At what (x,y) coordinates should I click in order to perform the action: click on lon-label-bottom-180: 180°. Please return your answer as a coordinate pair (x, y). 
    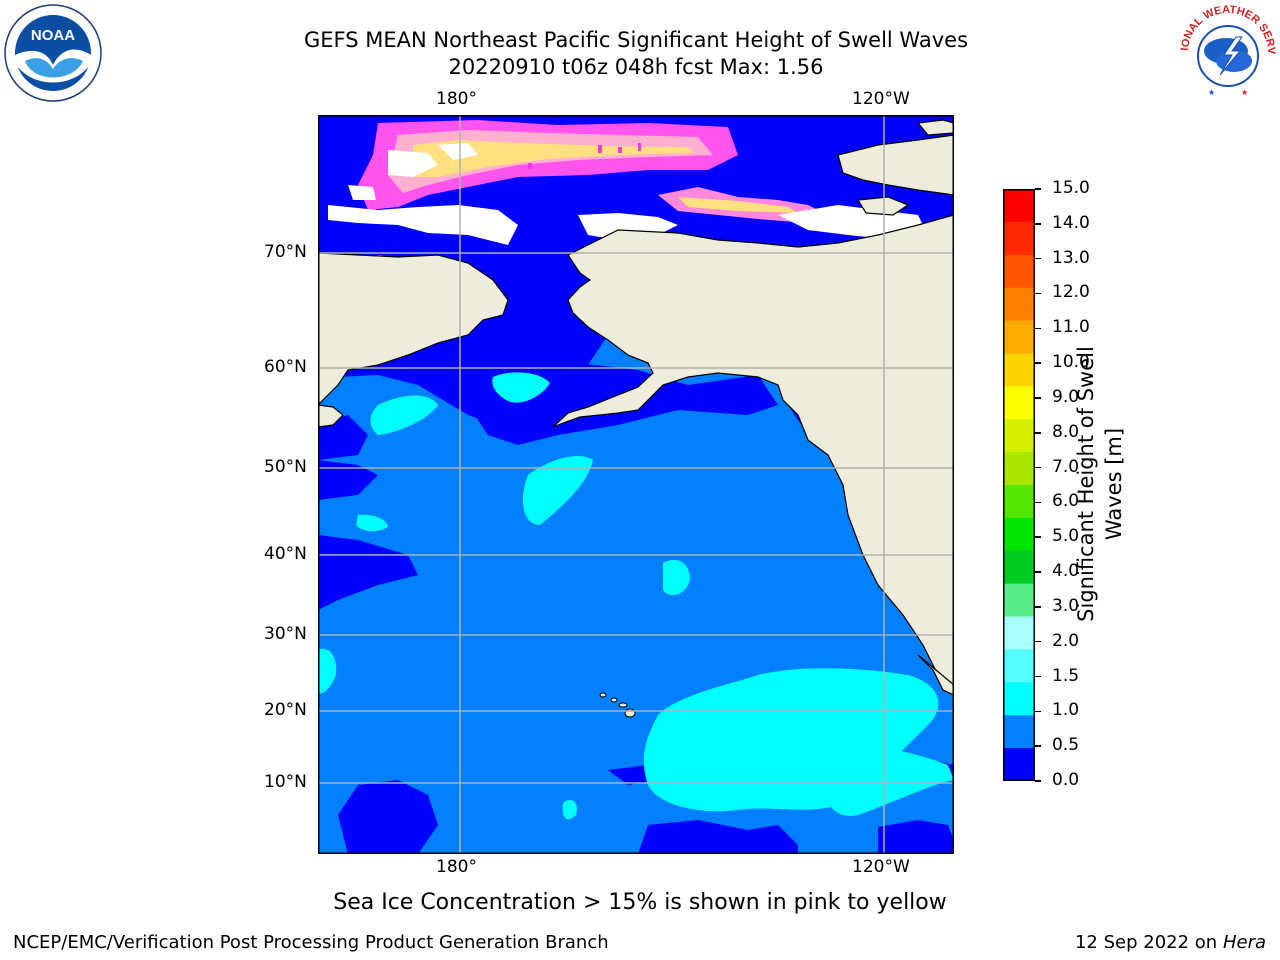
    Looking at the image, I should click on (456, 867).